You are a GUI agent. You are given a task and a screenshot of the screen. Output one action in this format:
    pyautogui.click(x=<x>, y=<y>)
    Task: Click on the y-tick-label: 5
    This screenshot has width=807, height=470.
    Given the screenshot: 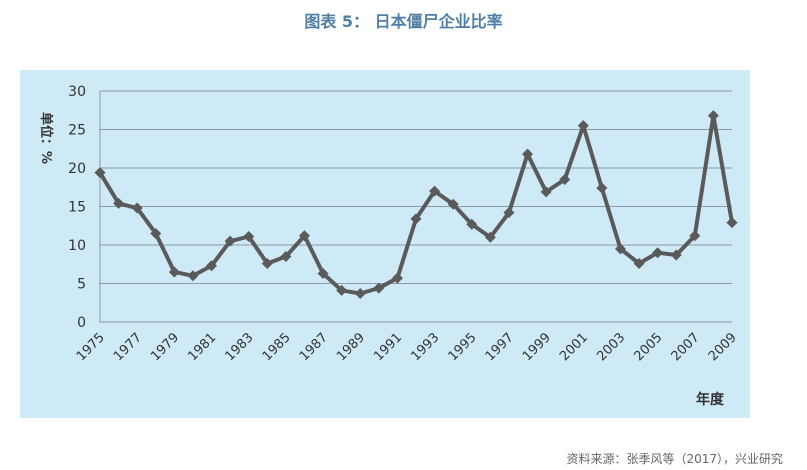 What is the action you would take?
    pyautogui.click(x=81, y=285)
    